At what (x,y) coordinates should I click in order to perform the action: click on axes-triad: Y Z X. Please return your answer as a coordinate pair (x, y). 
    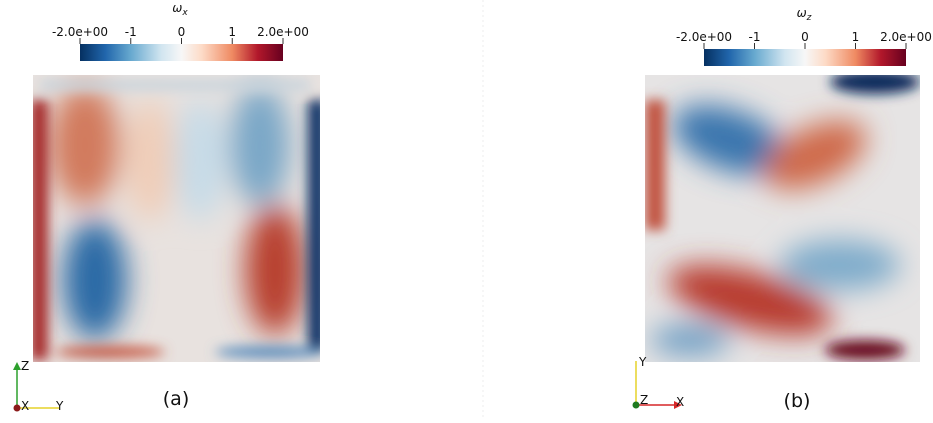
    Looking at the image, I should click on (658, 382).